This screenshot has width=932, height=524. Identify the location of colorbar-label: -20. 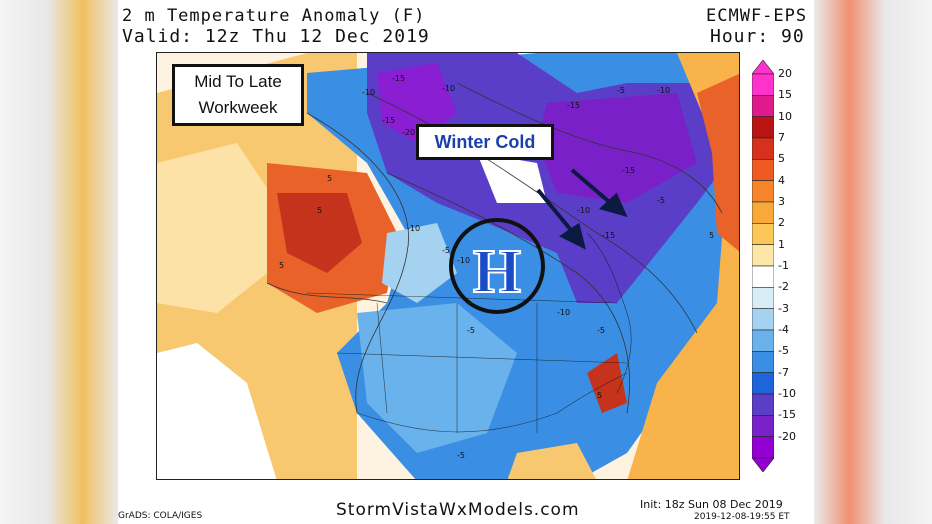
(787, 436).